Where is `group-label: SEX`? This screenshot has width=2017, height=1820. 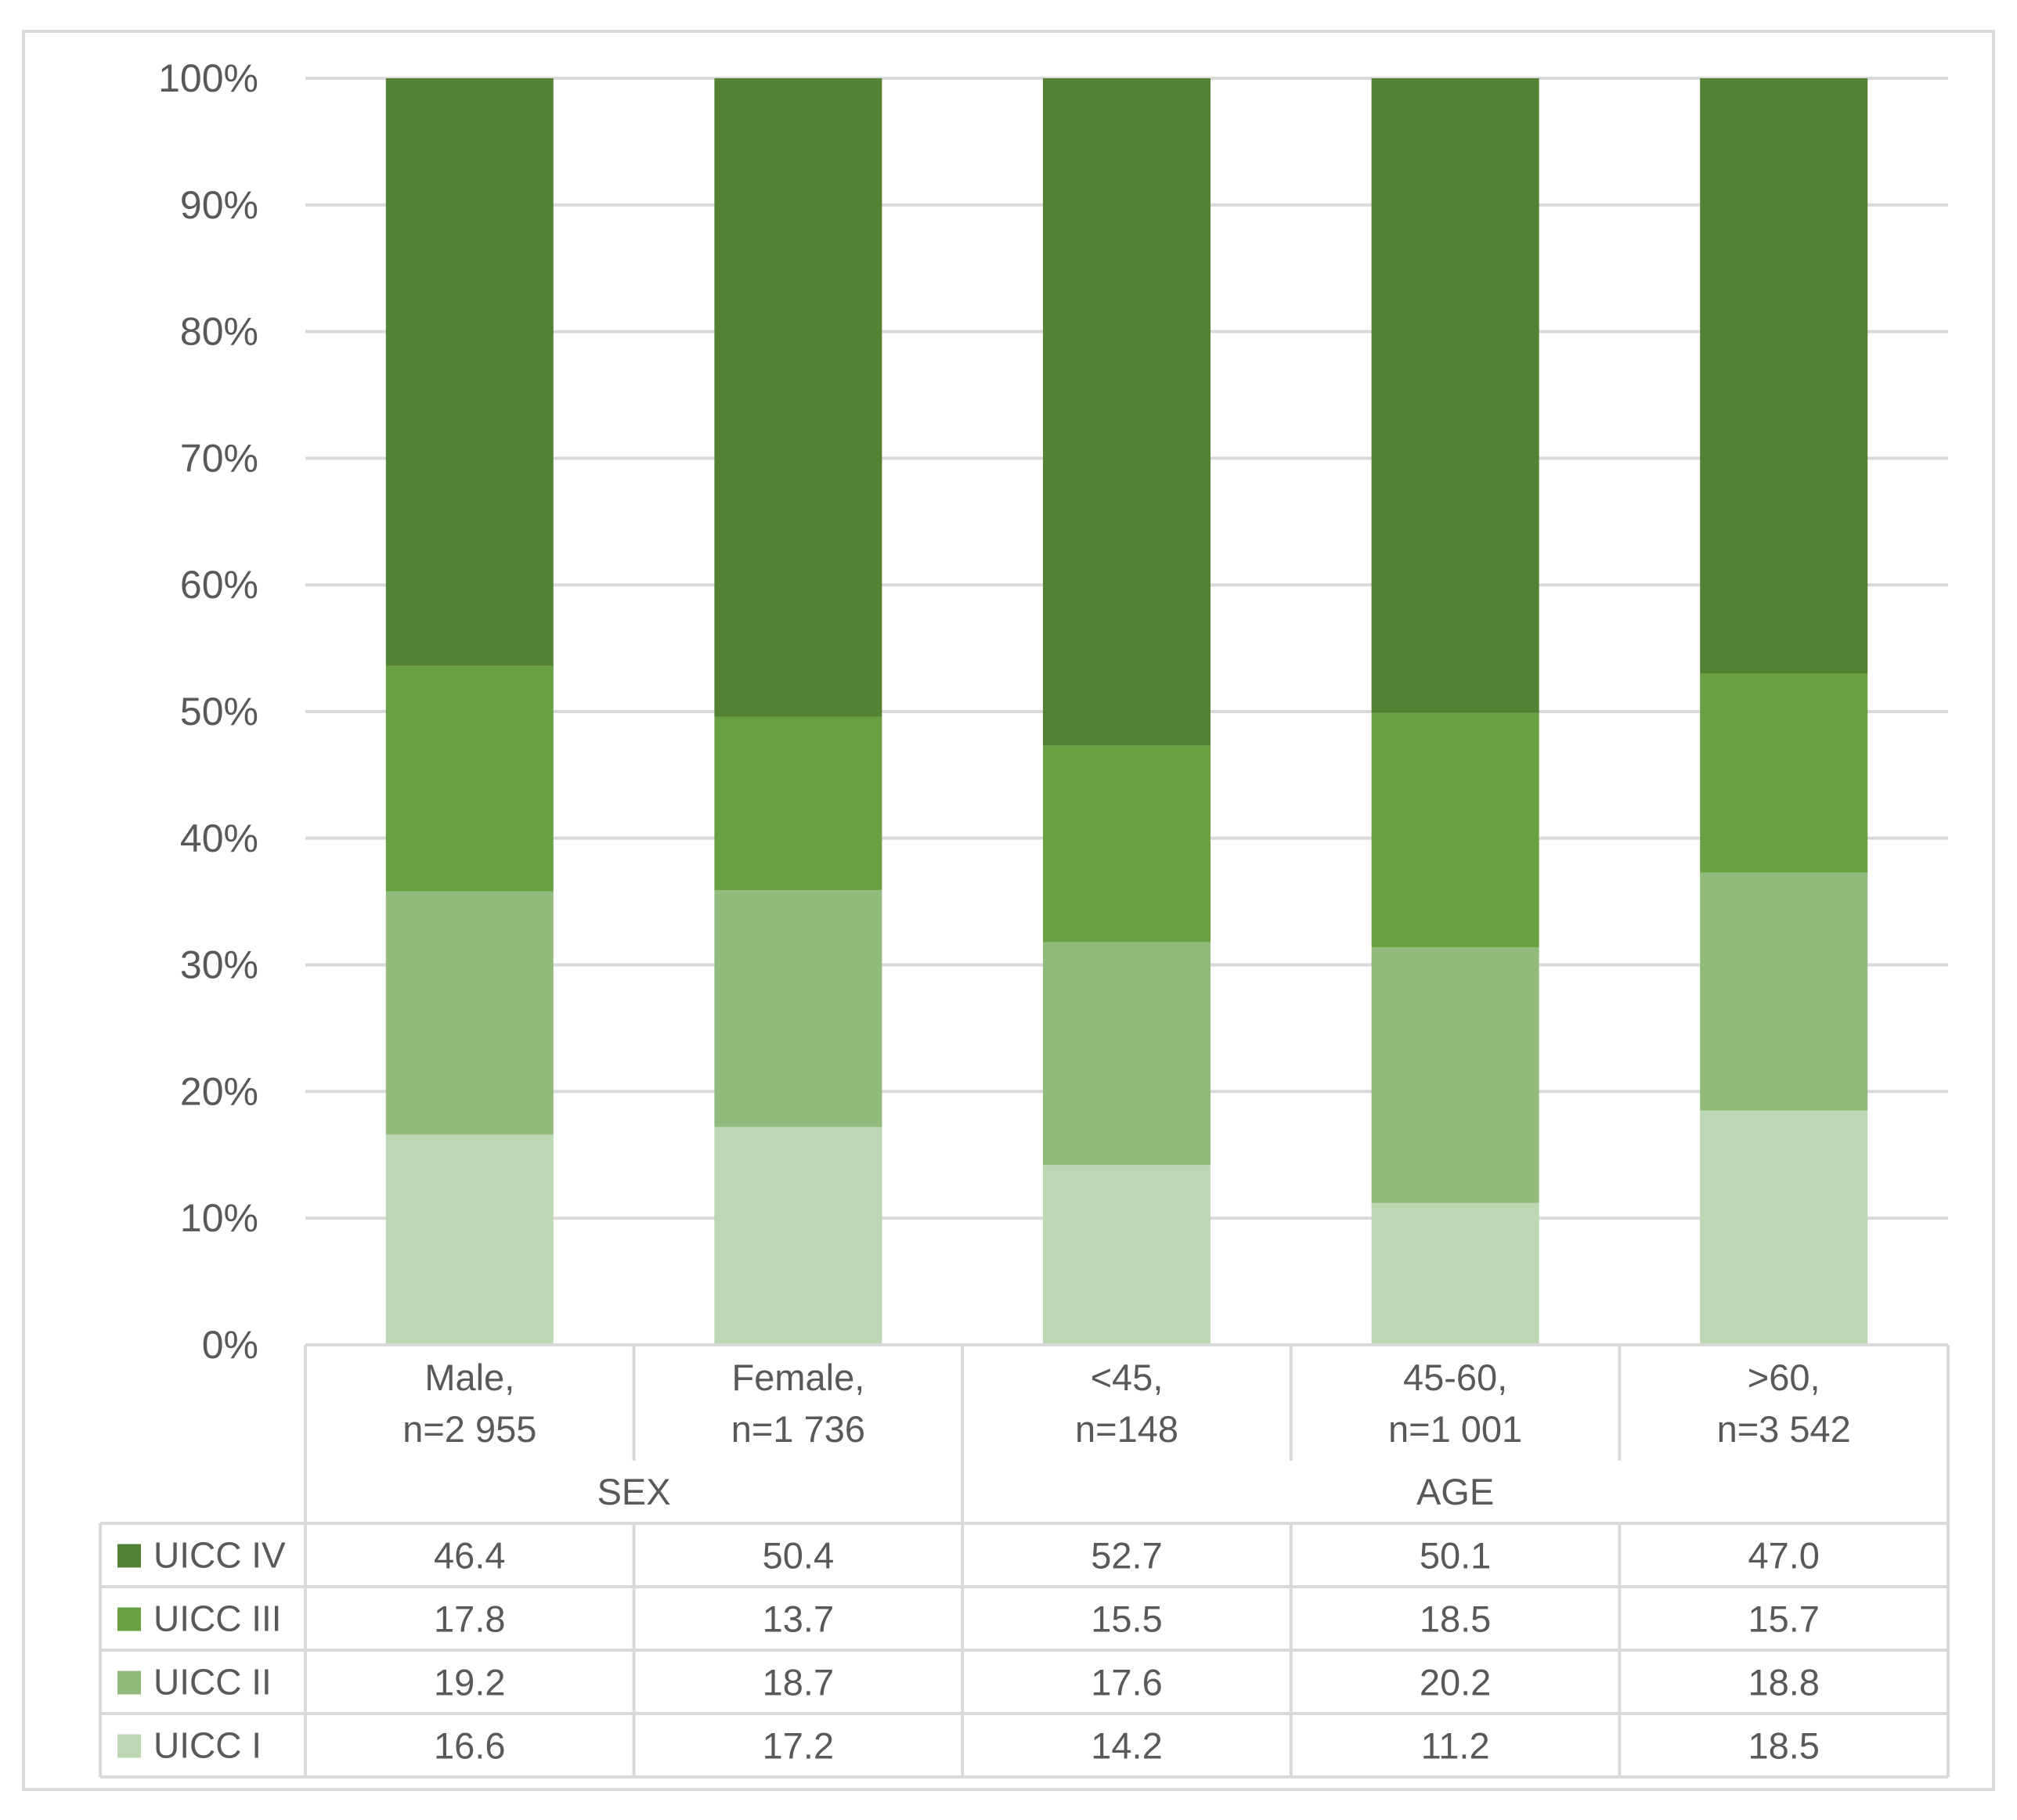
group-label: SEX is located at coordinates (634, 1491).